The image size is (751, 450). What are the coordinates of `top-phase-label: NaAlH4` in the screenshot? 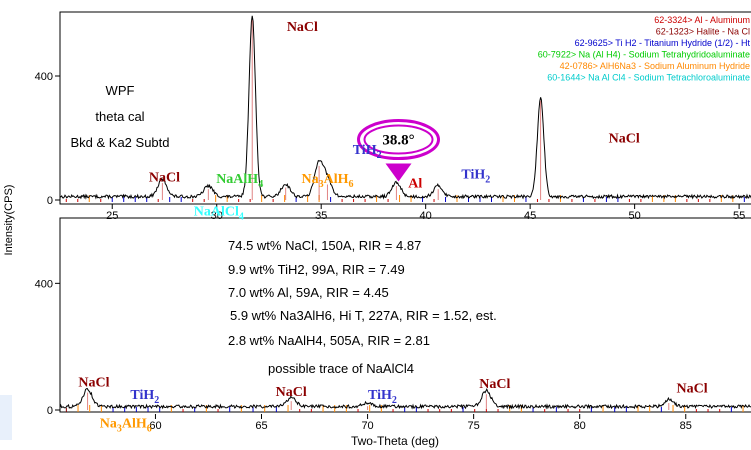 It's located at (239, 181).